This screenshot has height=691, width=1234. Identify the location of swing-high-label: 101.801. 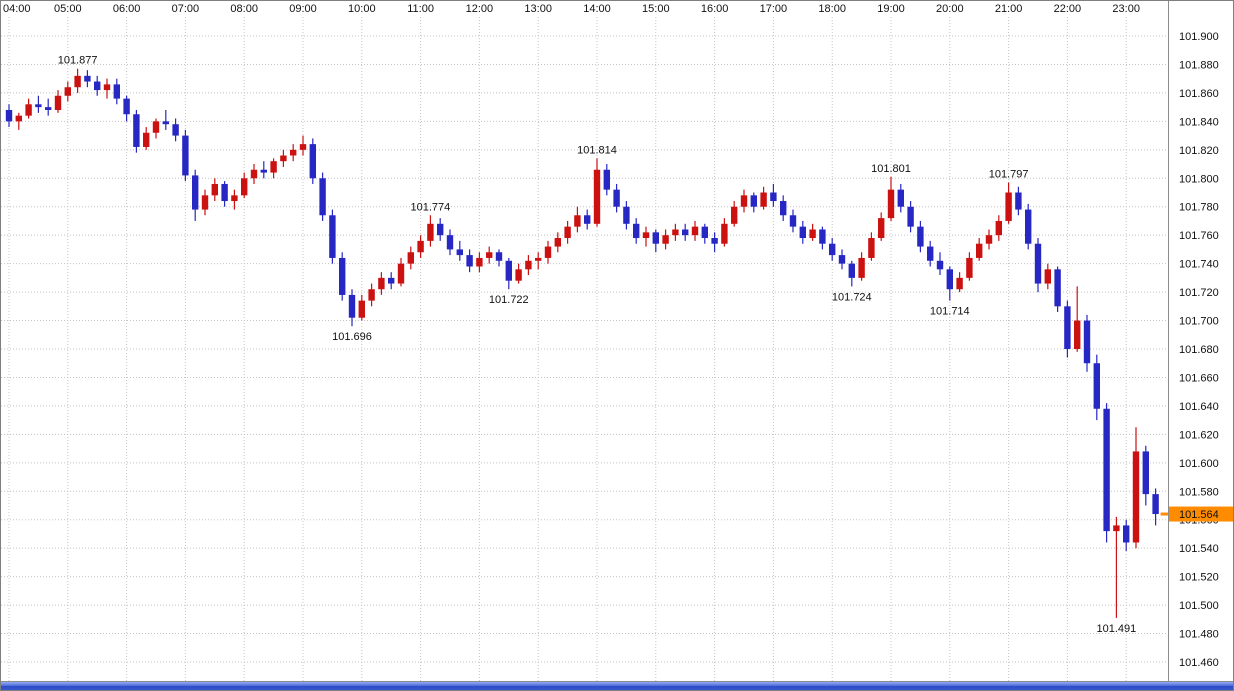
(891, 169).